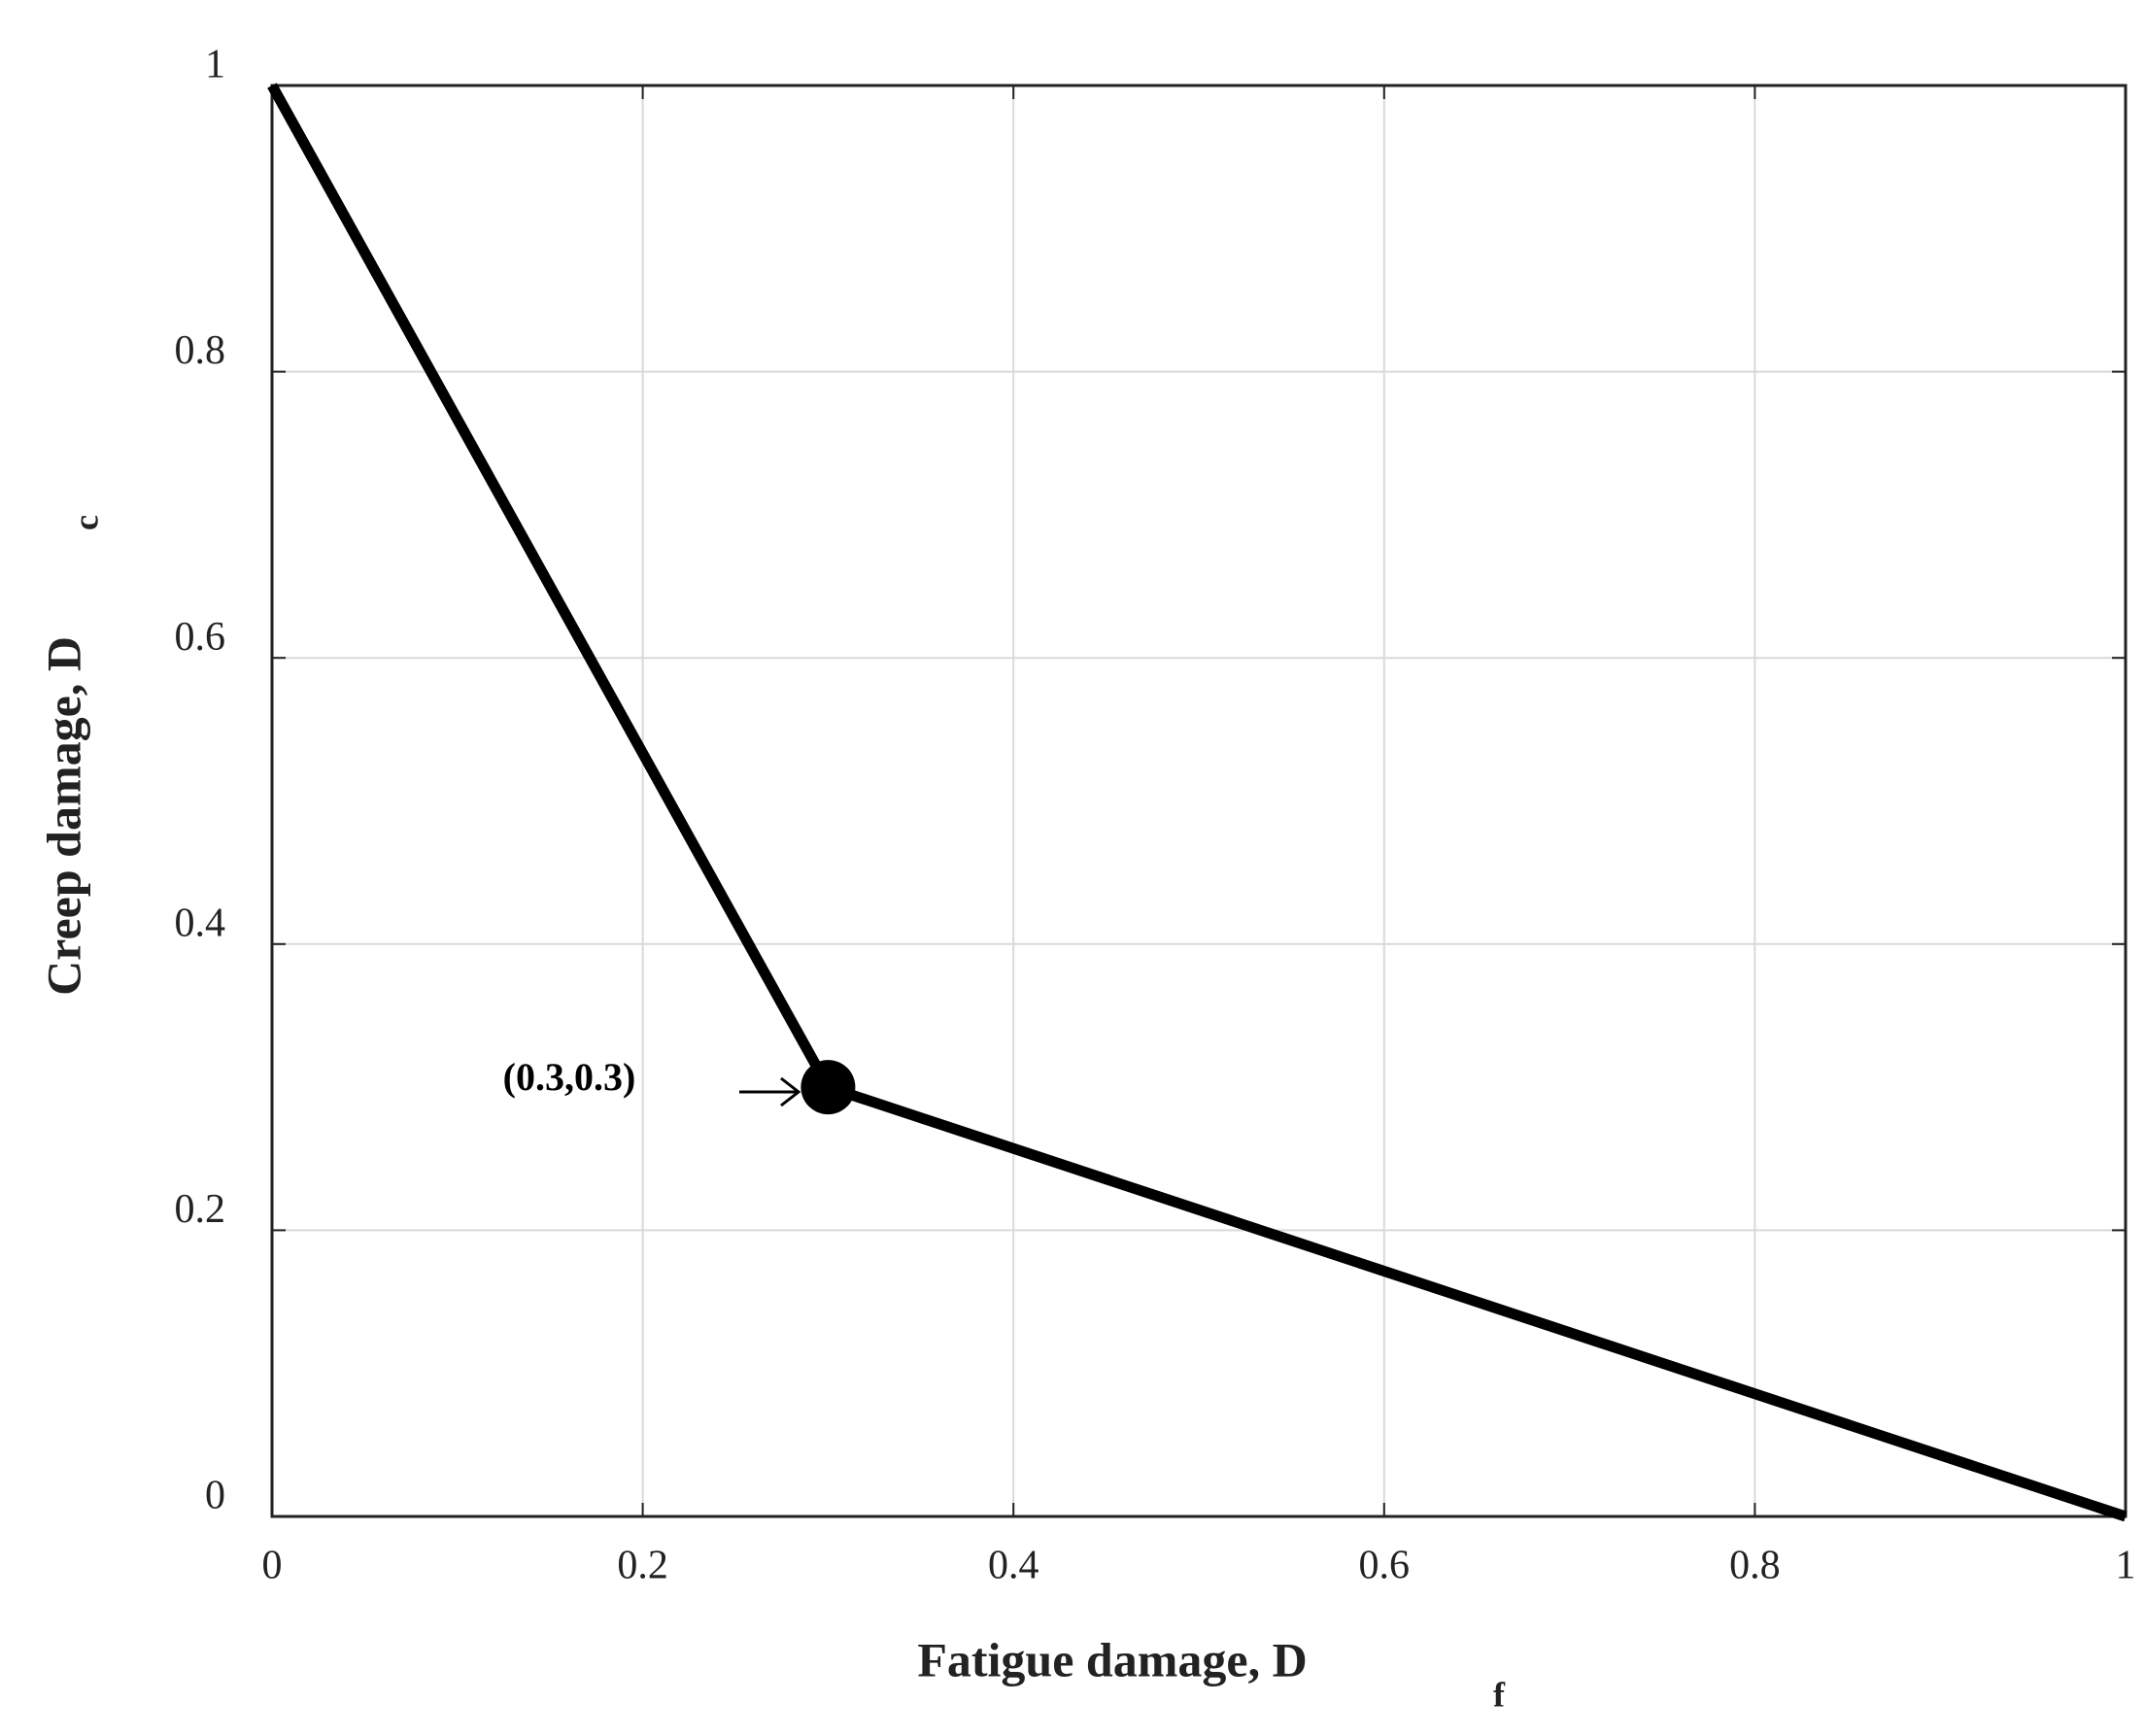 This screenshot has width=2145, height=1736. Describe the element at coordinates (2126, 1566) in the screenshot. I see `x-tick-label: 1` at that location.